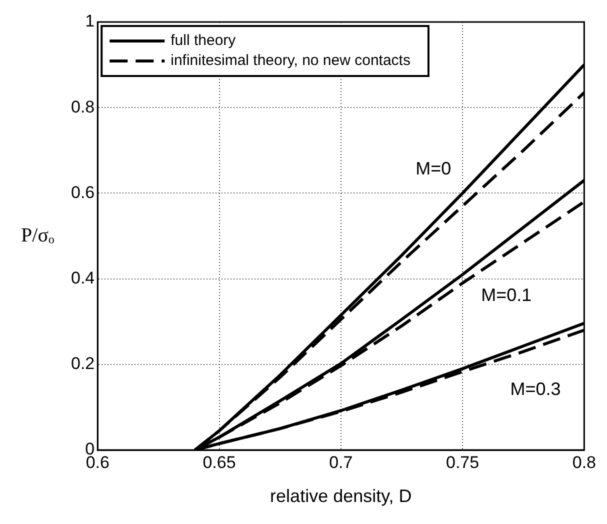 This screenshot has height=524, width=607. I want to click on y-tick-label: 0.2, so click(82, 364).